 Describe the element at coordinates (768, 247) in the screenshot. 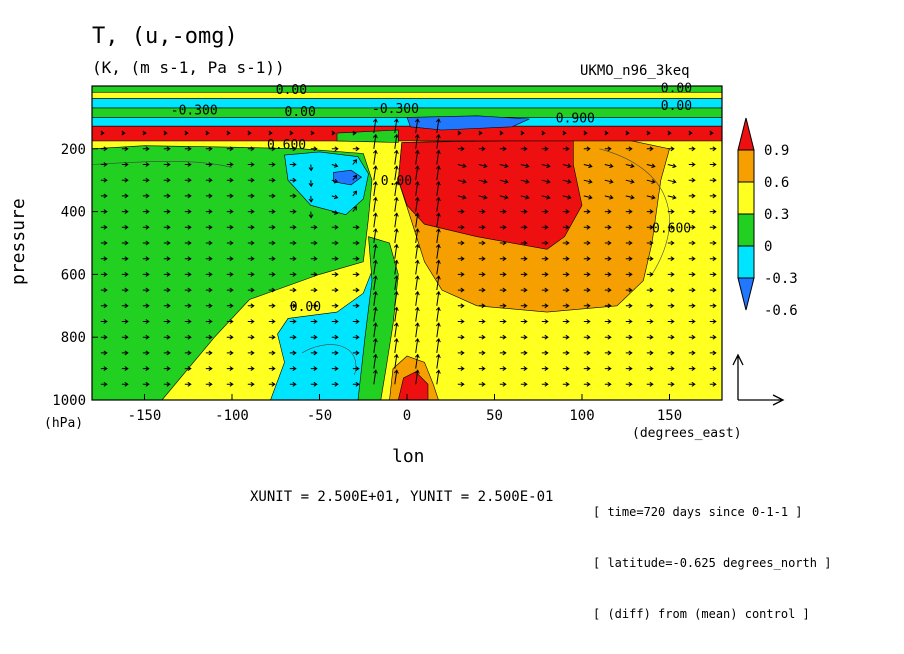

I see `colorbar-label: 0` at that location.